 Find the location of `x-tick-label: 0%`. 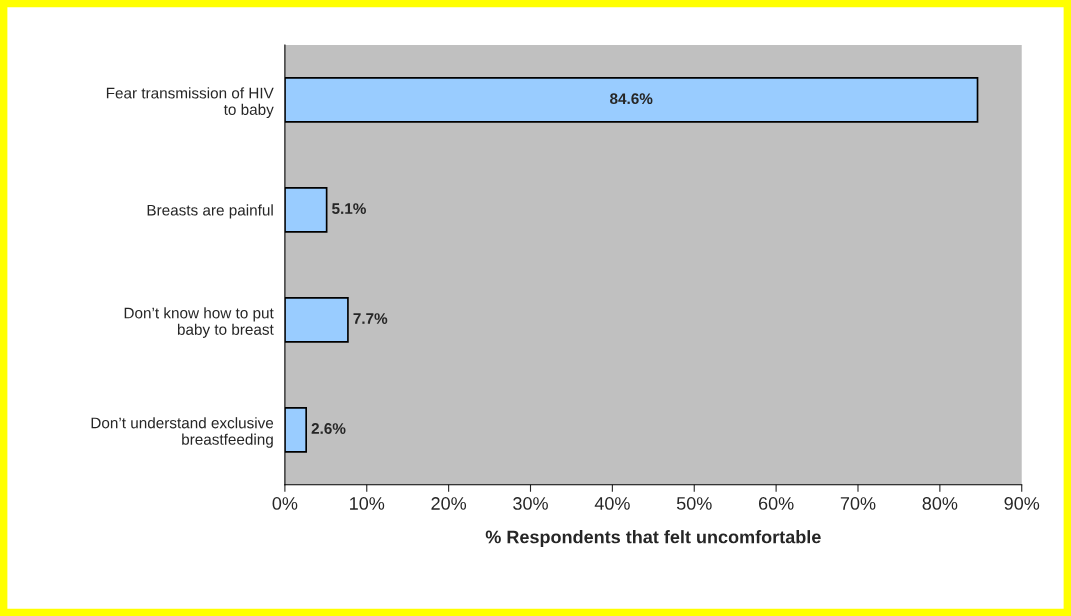

x-tick-label: 0% is located at coordinates (285, 503).